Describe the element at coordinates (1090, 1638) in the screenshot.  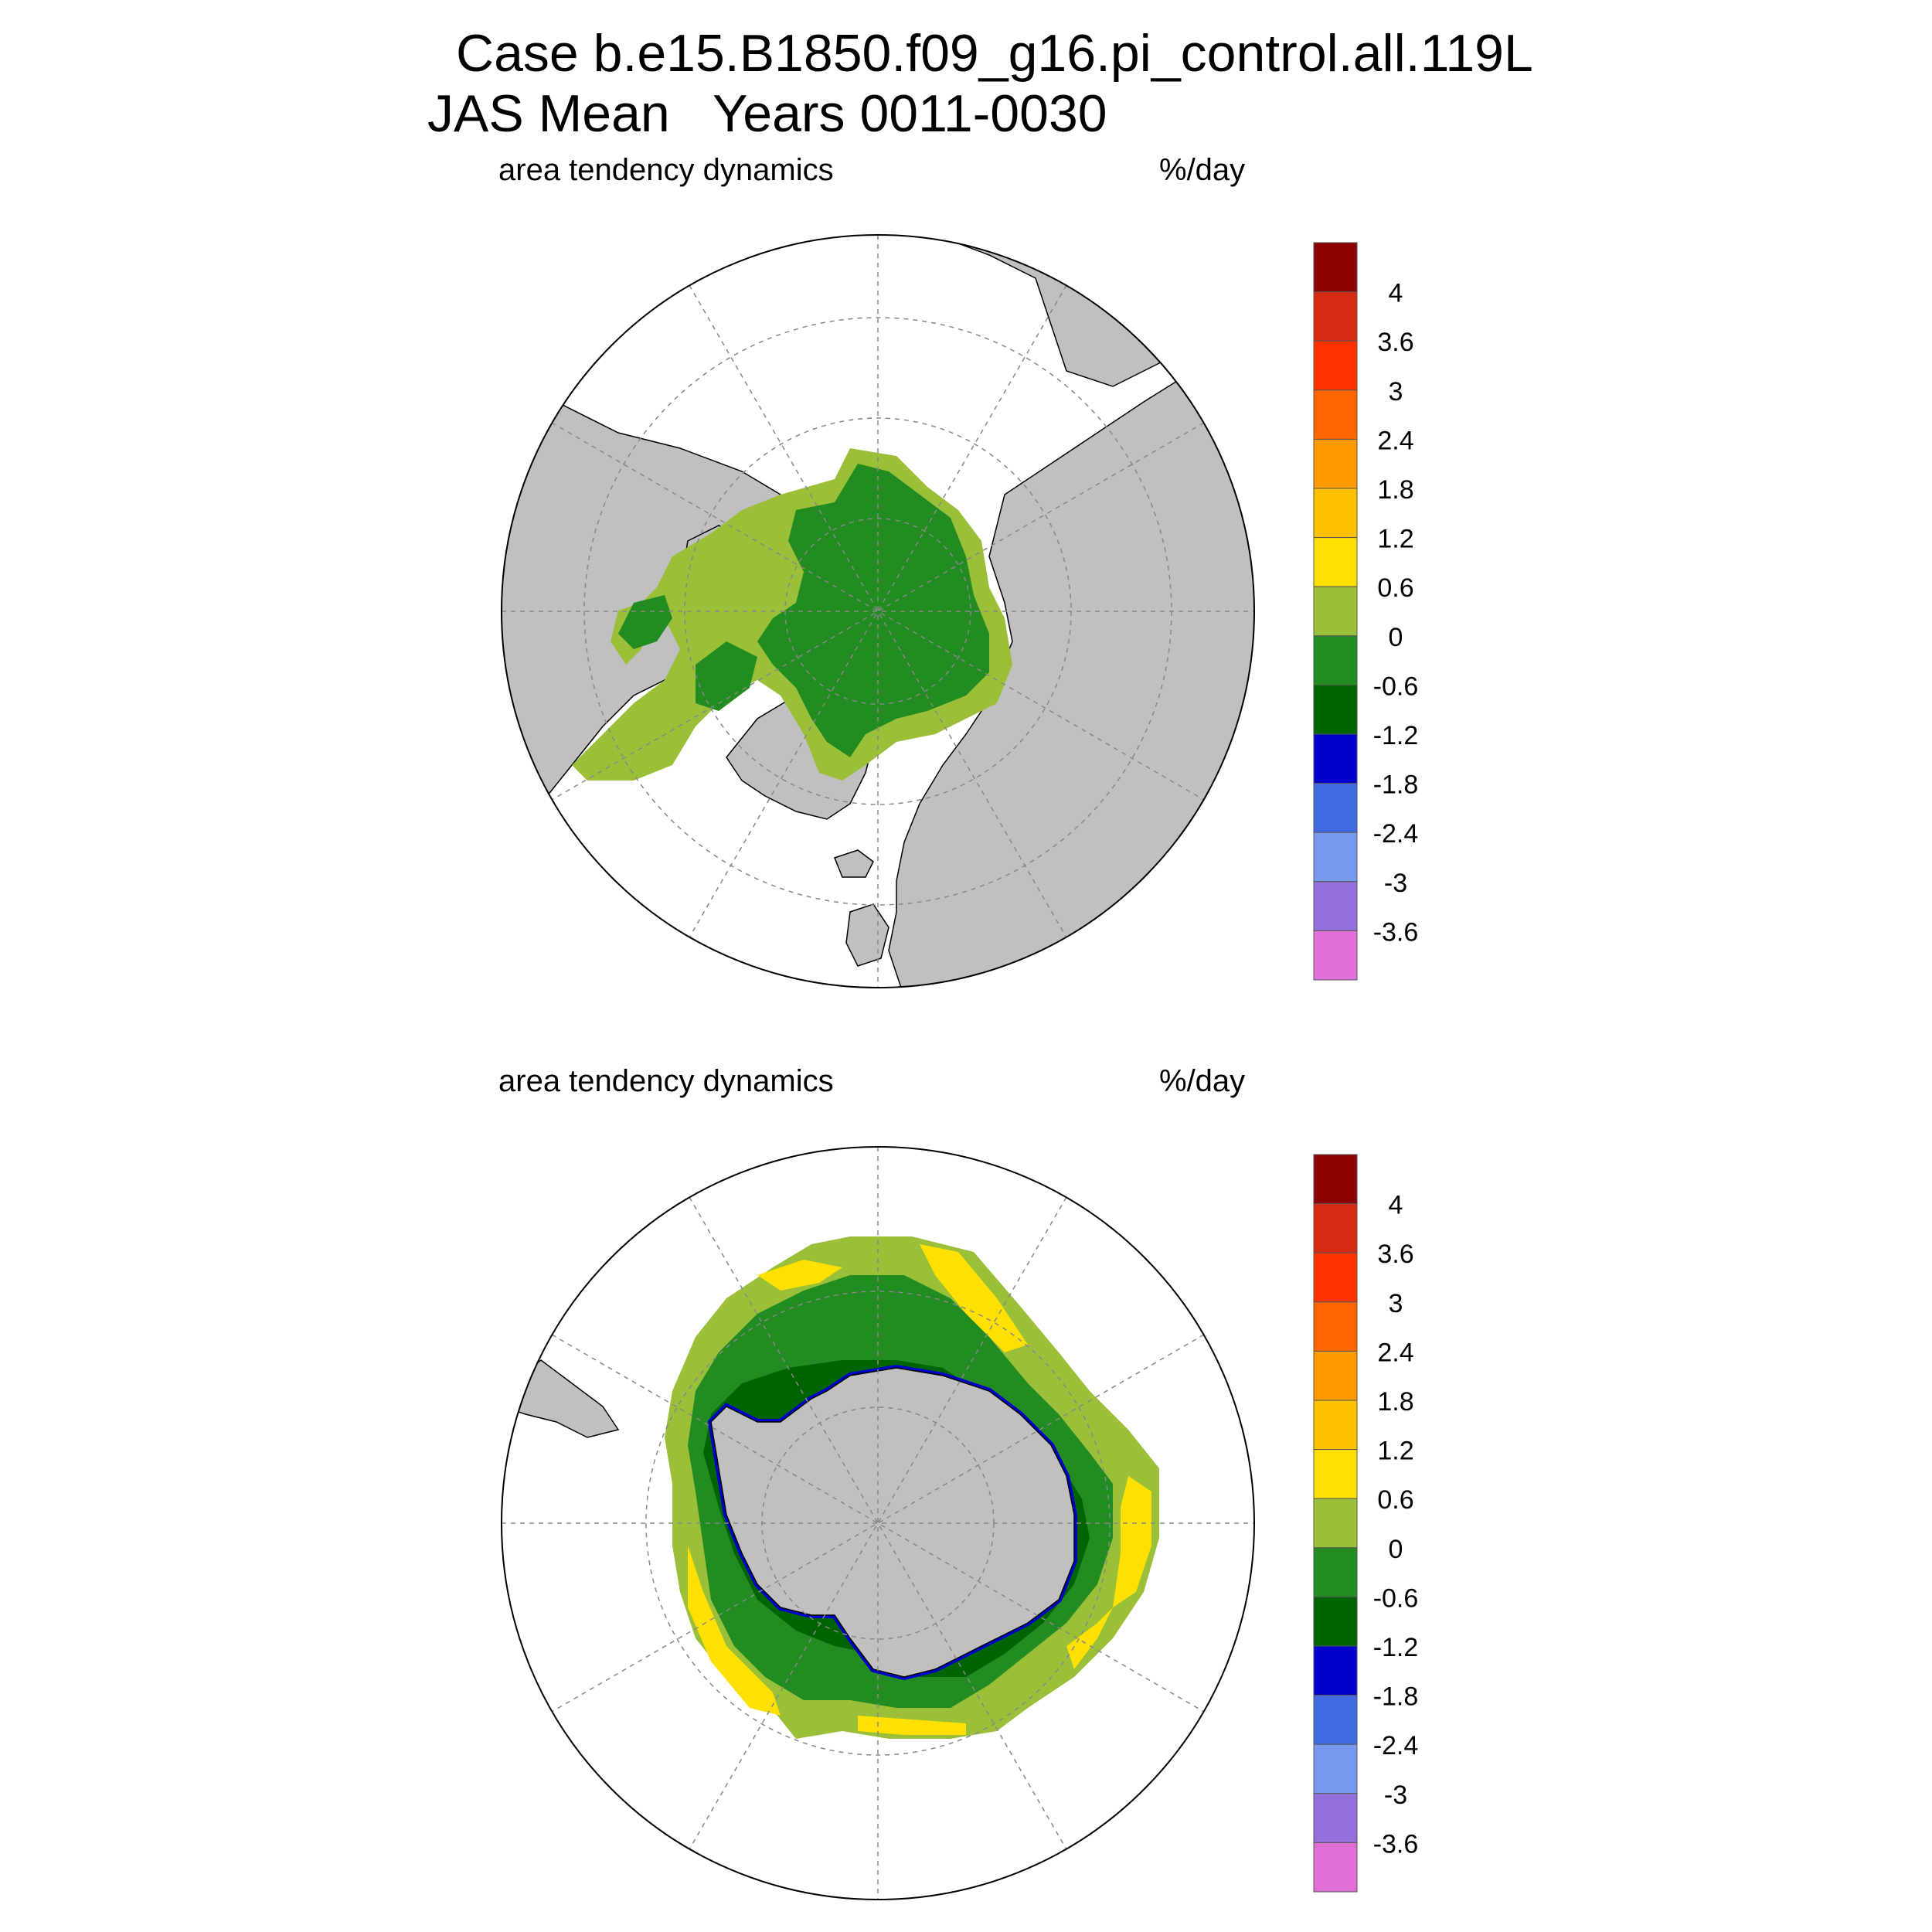
I see `south-ice-yellow-se` at that location.